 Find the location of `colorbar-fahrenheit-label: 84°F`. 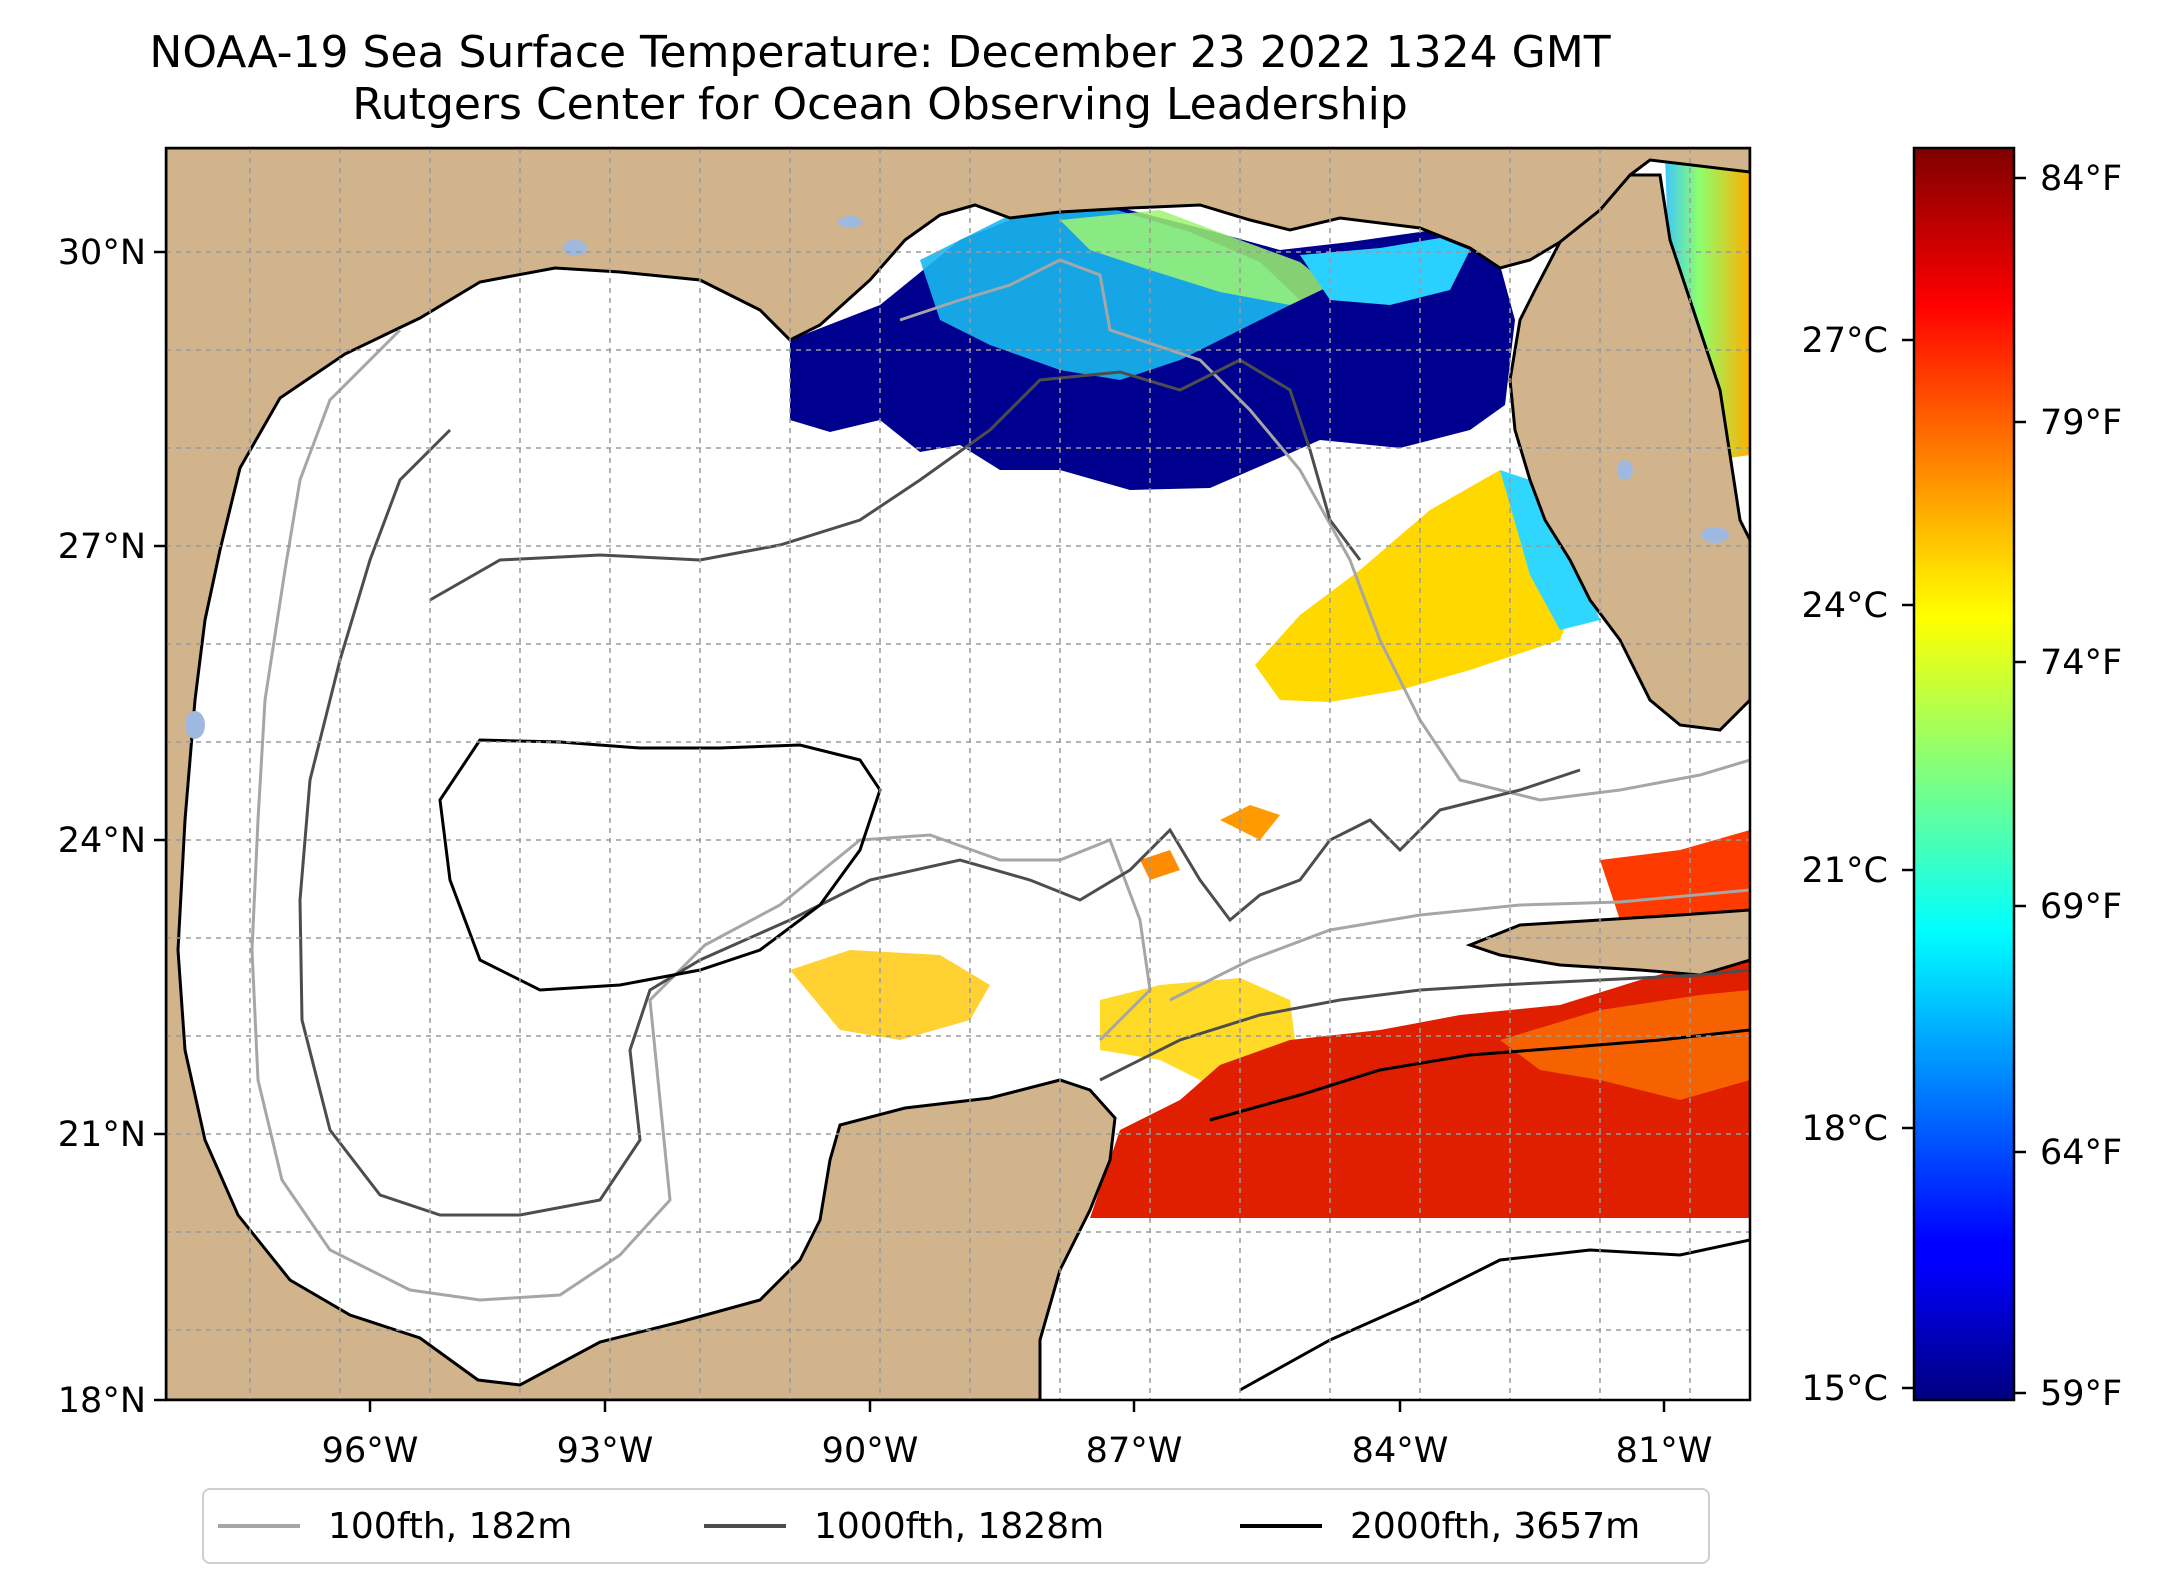

colorbar-fahrenheit-label: 84°F is located at coordinates (2081, 179).